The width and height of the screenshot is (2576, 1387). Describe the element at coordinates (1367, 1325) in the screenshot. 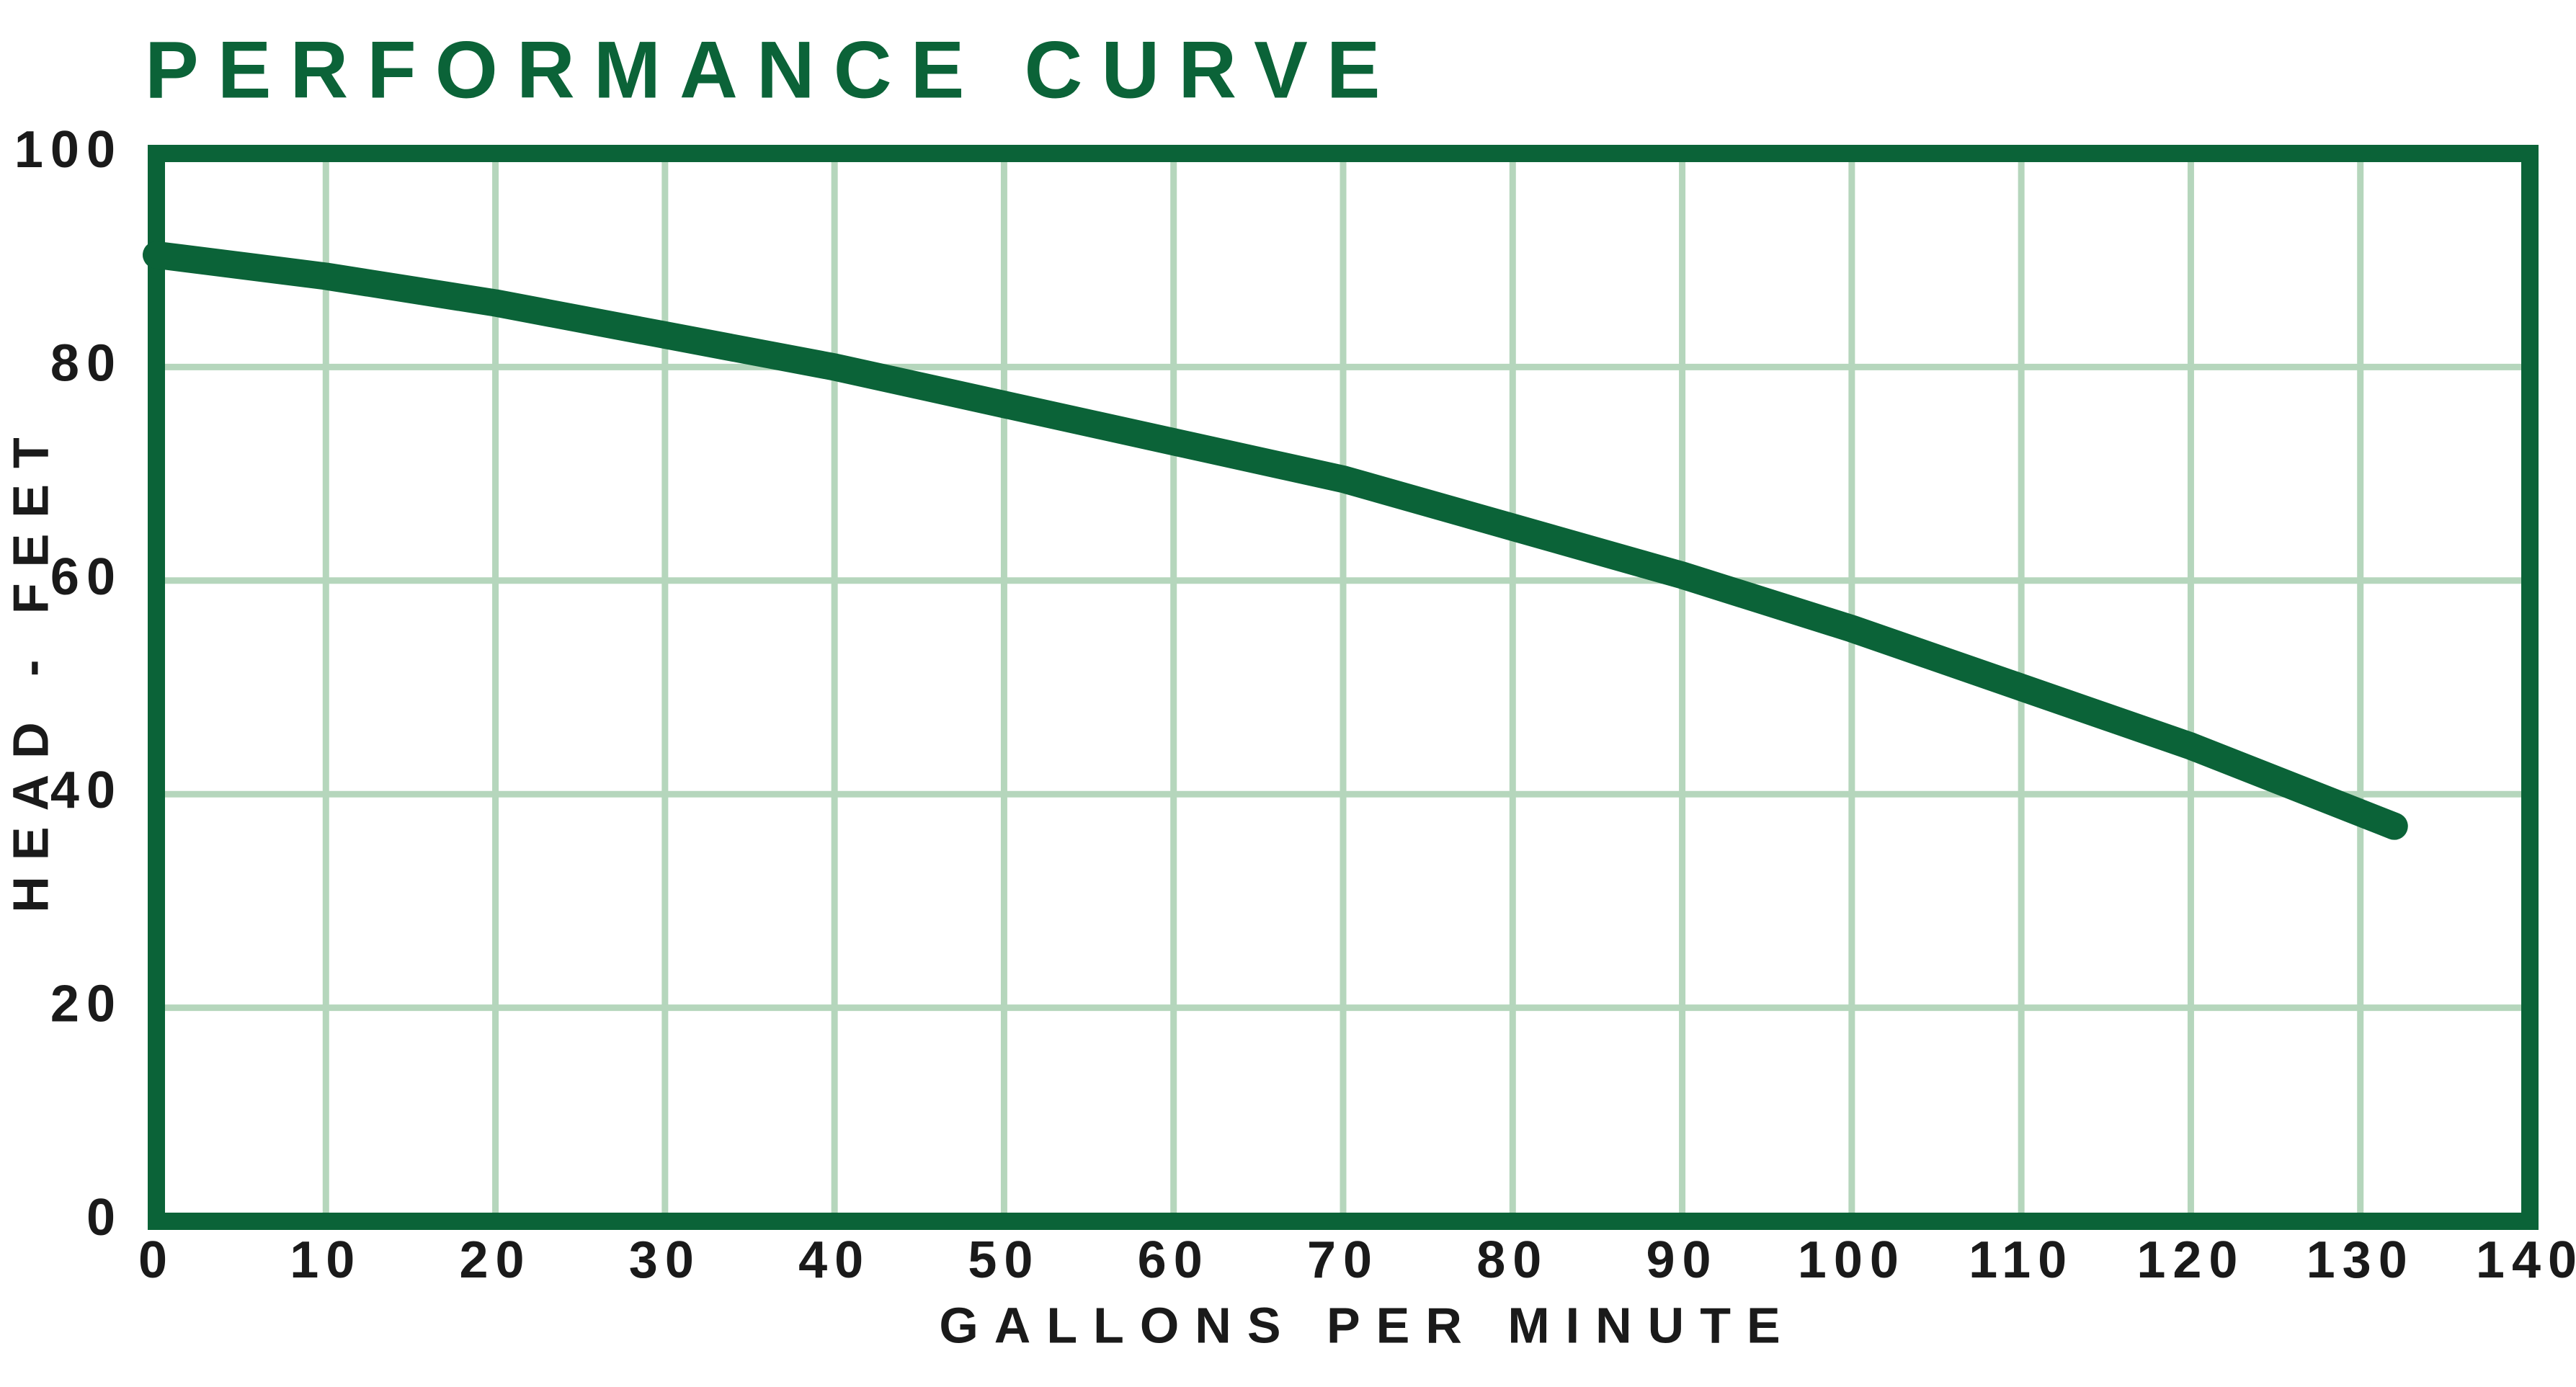

I see `x-axis-label: GALLONS PER MINUTE` at that location.